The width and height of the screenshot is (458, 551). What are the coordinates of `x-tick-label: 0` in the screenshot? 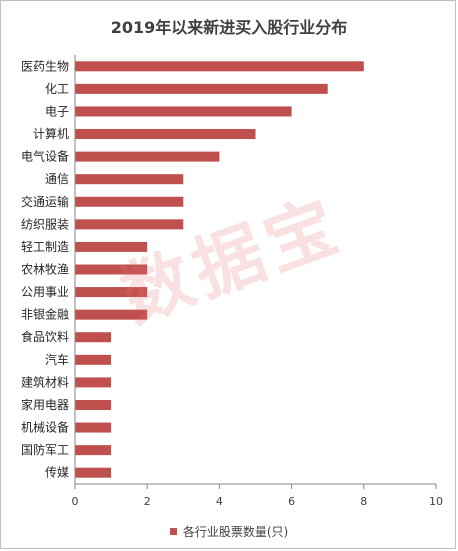 It's located at (75, 501).